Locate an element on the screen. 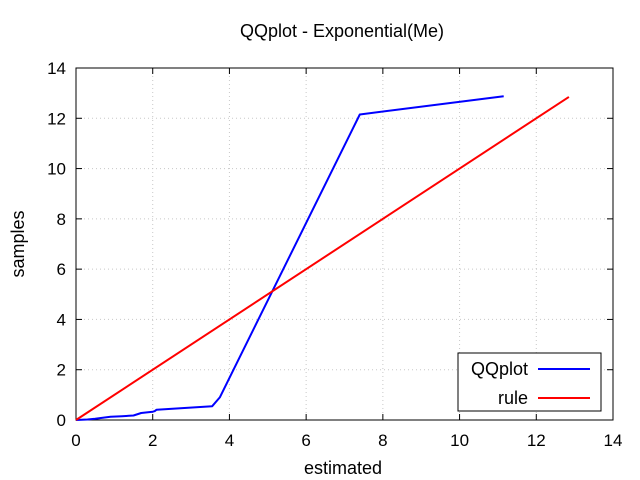 The height and width of the screenshot is (480, 640). chart-title: QQplot - Exponential(Me) is located at coordinates (342, 31).